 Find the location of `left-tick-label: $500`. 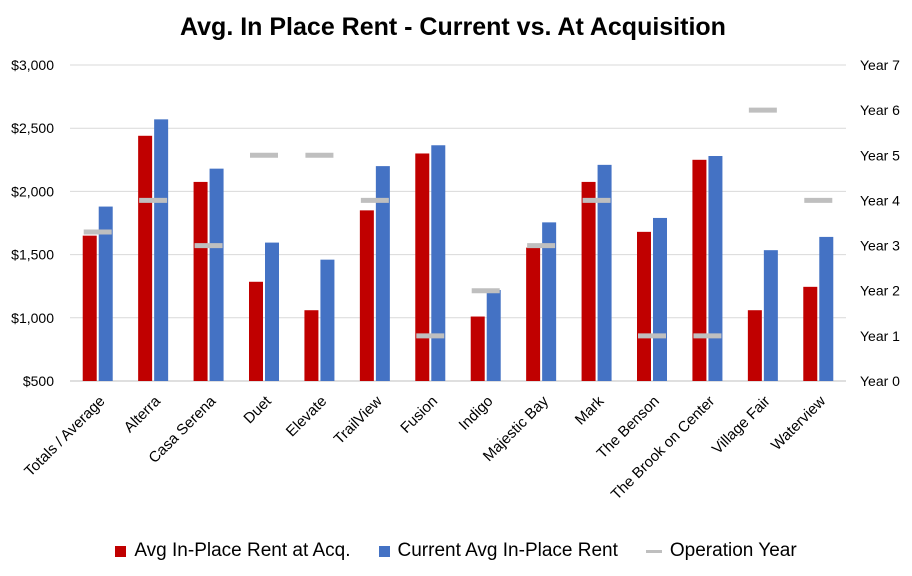

left-tick-label: $500 is located at coordinates (38, 381).